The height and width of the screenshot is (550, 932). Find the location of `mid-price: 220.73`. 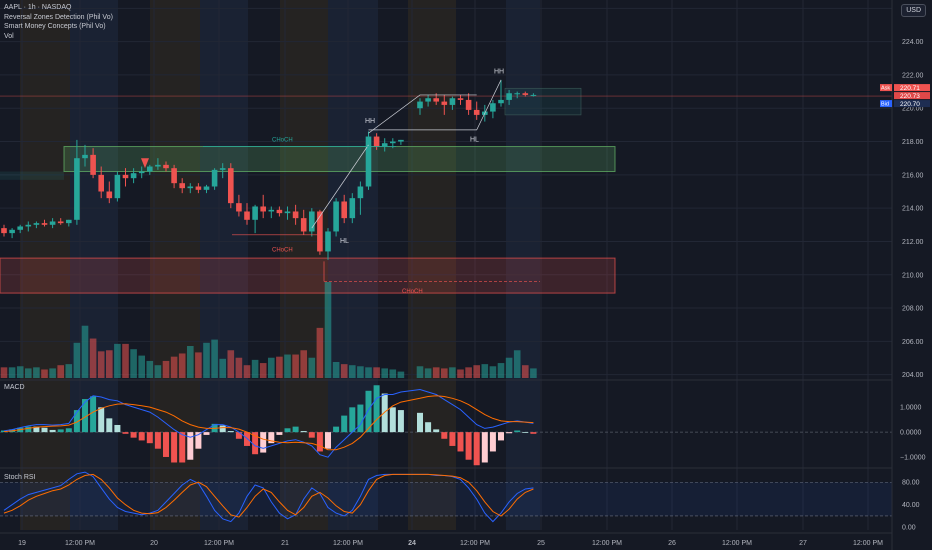

mid-price: 220.73 is located at coordinates (910, 96).